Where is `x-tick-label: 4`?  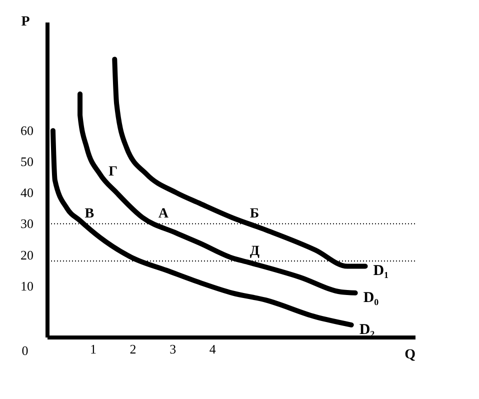 x-tick-label: 4 is located at coordinates (212, 349).